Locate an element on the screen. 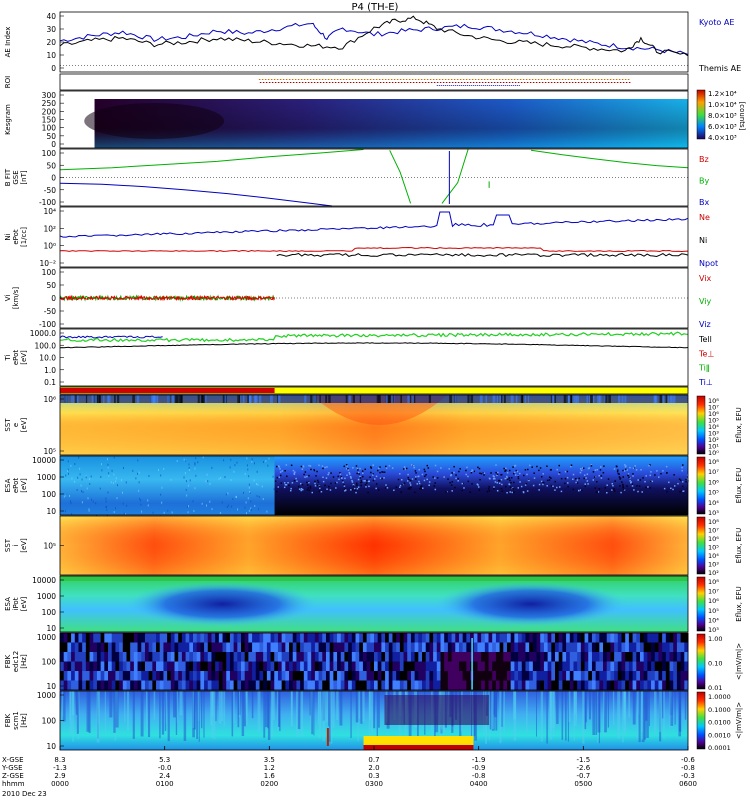  ylabel-esa_i: iPot is located at coordinates (16, 603).